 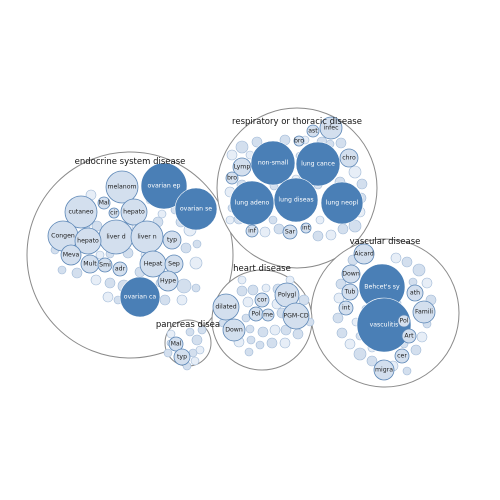 What do you see at coordinates (262, 269) in the screenshot?
I see `group-label-heart: heart disease` at bounding box center [262, 269].